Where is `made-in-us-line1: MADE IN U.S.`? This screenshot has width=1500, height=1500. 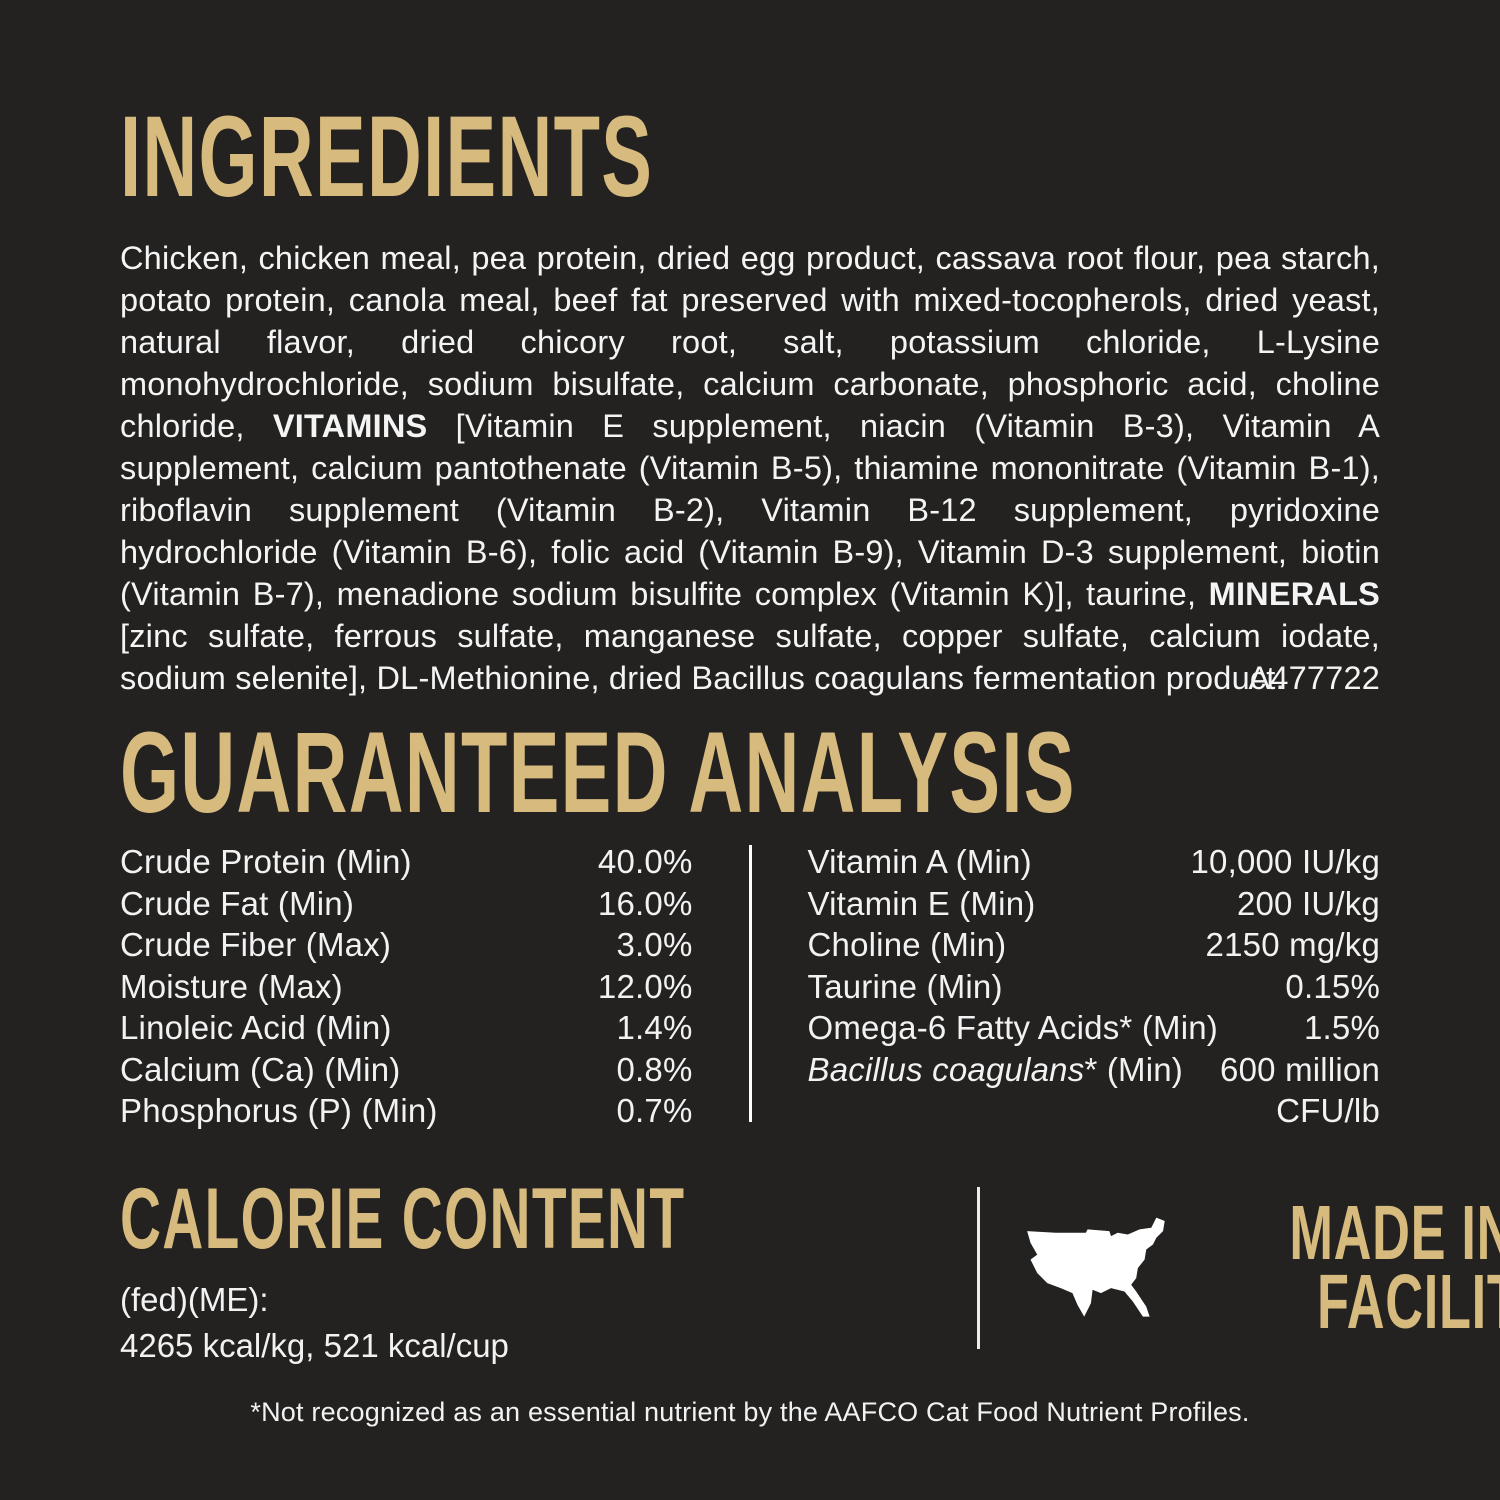
made-in-us-line1: MADE IN U.S. is located at coordinates (1354, 1232).